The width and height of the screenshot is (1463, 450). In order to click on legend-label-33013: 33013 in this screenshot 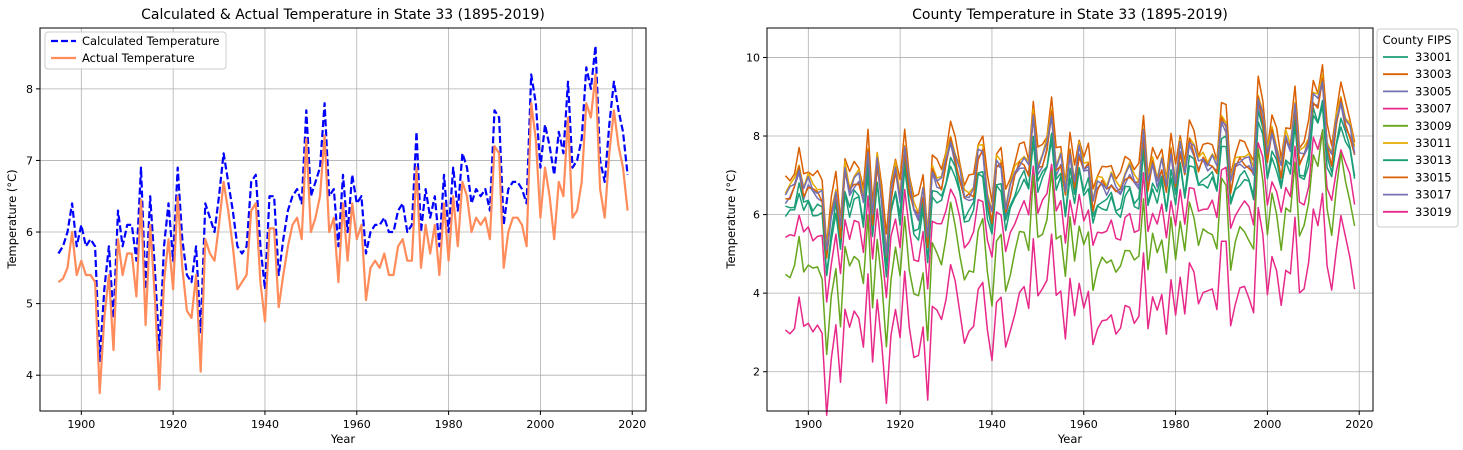, I will do `click(1433, 160)`.